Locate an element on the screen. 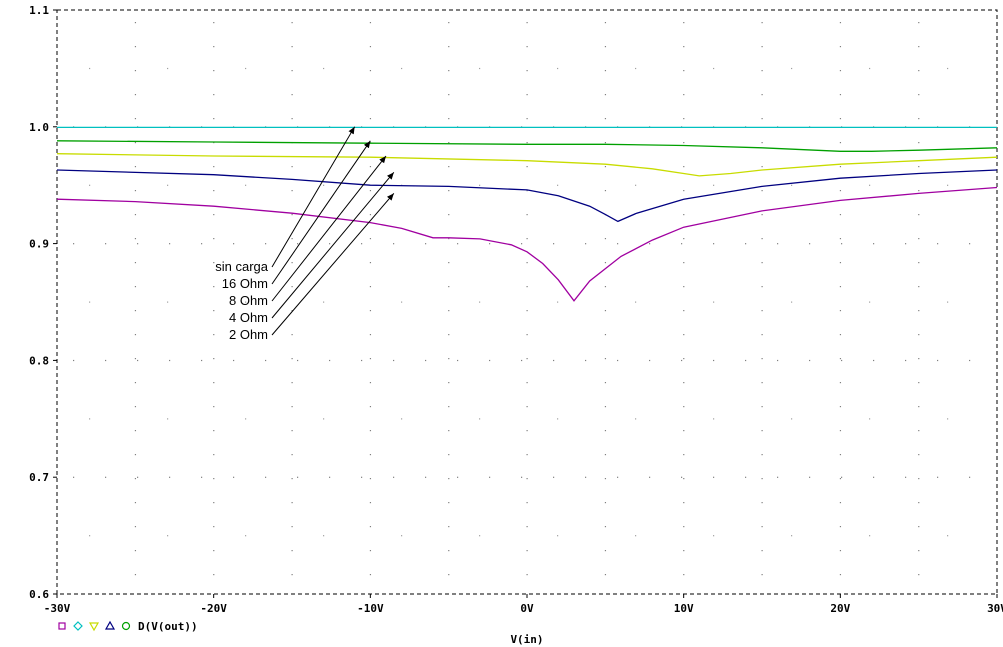 The image size is (1003, 647). legend: D(V(out)) is located at coordinates (128, 626).